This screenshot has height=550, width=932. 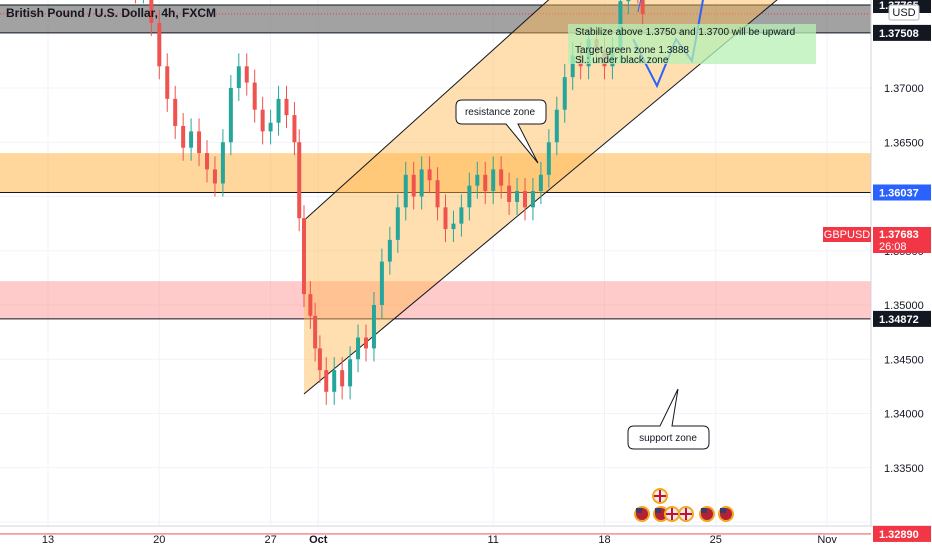 I want to click on currency-box, so click(x=904, y=12).